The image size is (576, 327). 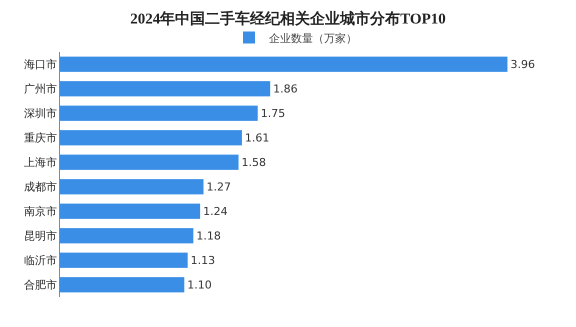 What do you see at coordinates (40, 65) in the screenshot?
I see `y-tick-label: 海口市` at bounding box center [40, 65].